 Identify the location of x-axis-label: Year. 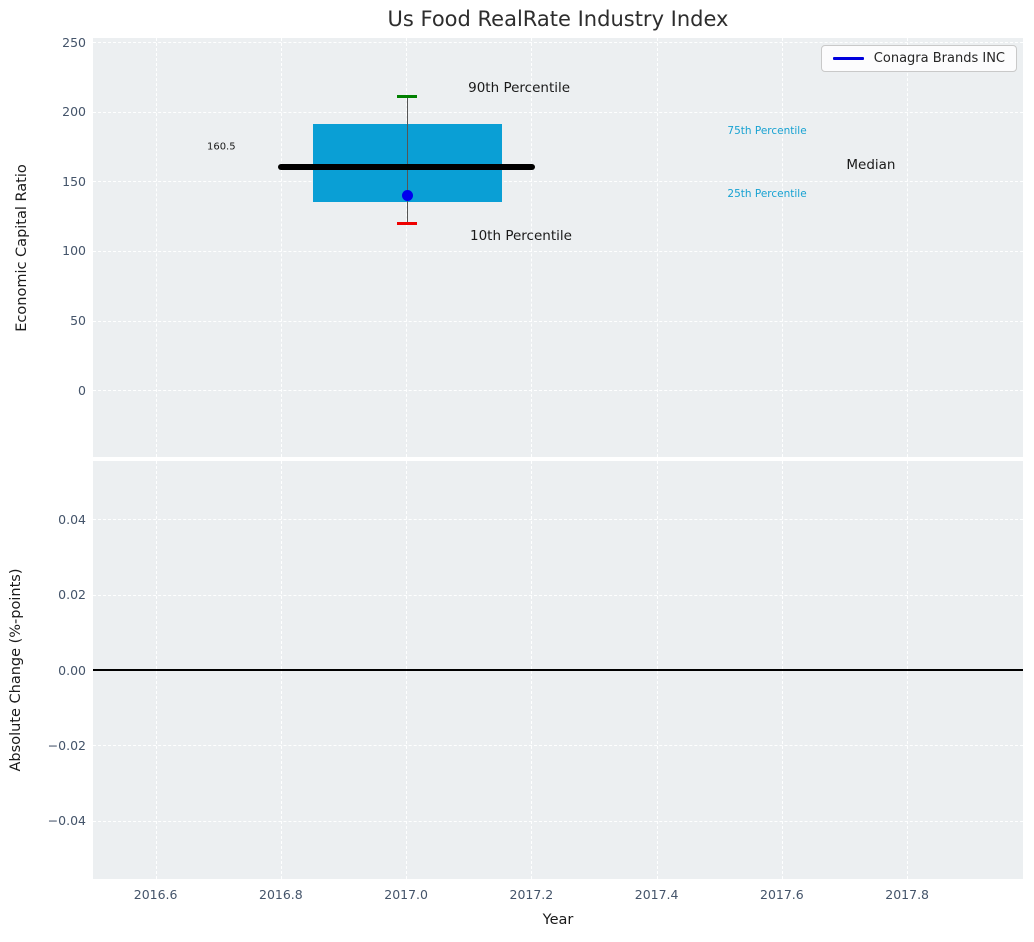
(558, 920).